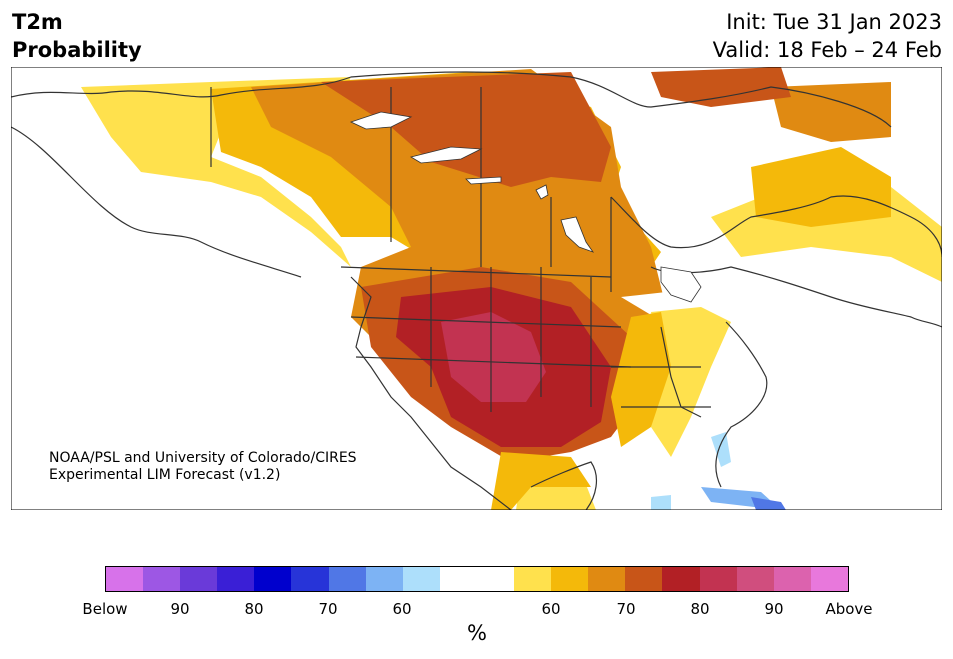 This screenshot has height=659, width=953. I want to click on band-greenland-north, so click(721, 87).